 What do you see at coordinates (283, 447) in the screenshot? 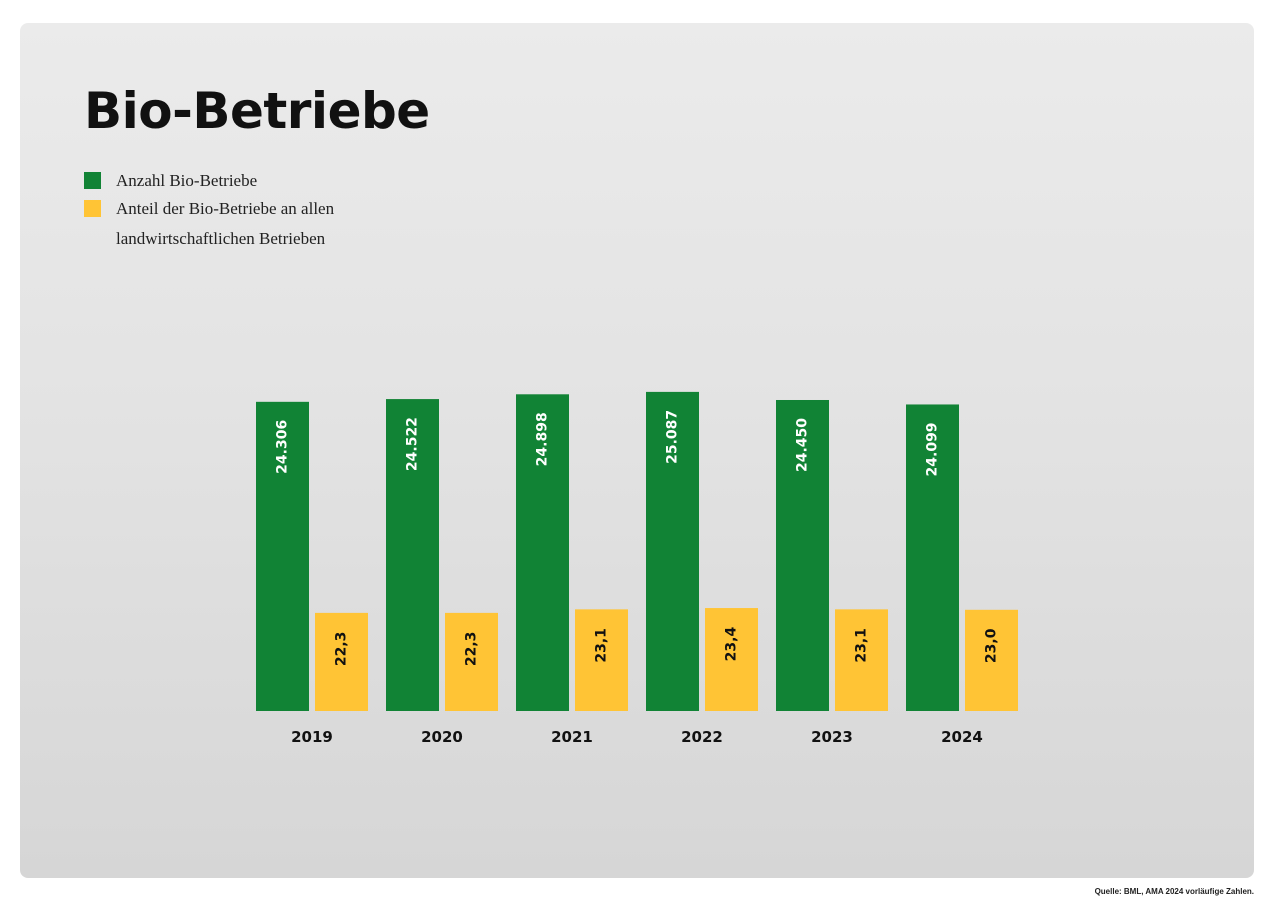
I see `data-label-anzahl-2019: 24.306` at bounding box center [283, 447].